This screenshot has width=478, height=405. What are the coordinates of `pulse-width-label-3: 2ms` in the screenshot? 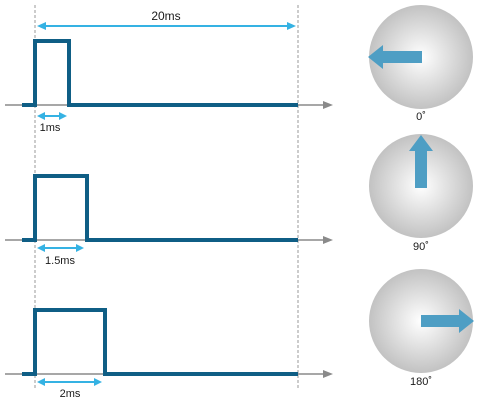 It's located at (70, 394).